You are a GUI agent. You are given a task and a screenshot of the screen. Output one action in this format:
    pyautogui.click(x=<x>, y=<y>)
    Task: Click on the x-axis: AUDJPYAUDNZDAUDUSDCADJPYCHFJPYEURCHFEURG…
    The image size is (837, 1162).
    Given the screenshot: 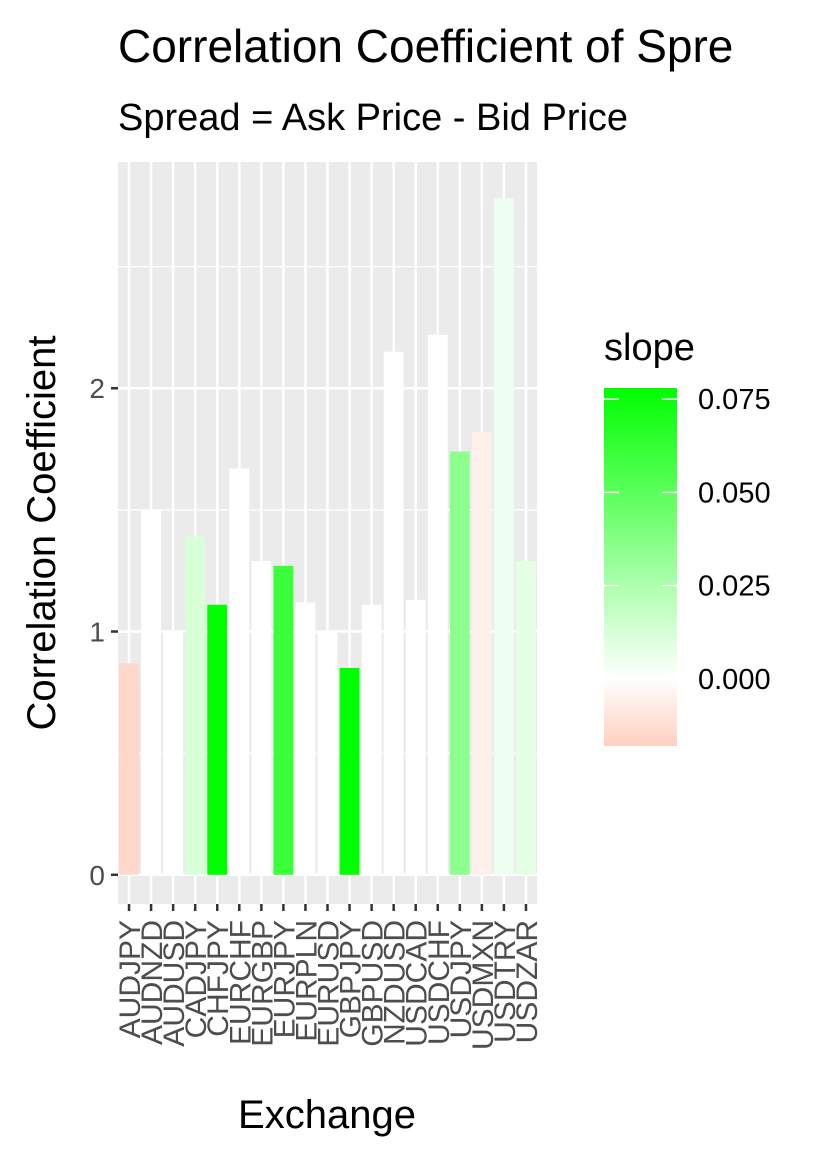 What is the action you would take?
    pyautogui.click(x=329, y=977)
    